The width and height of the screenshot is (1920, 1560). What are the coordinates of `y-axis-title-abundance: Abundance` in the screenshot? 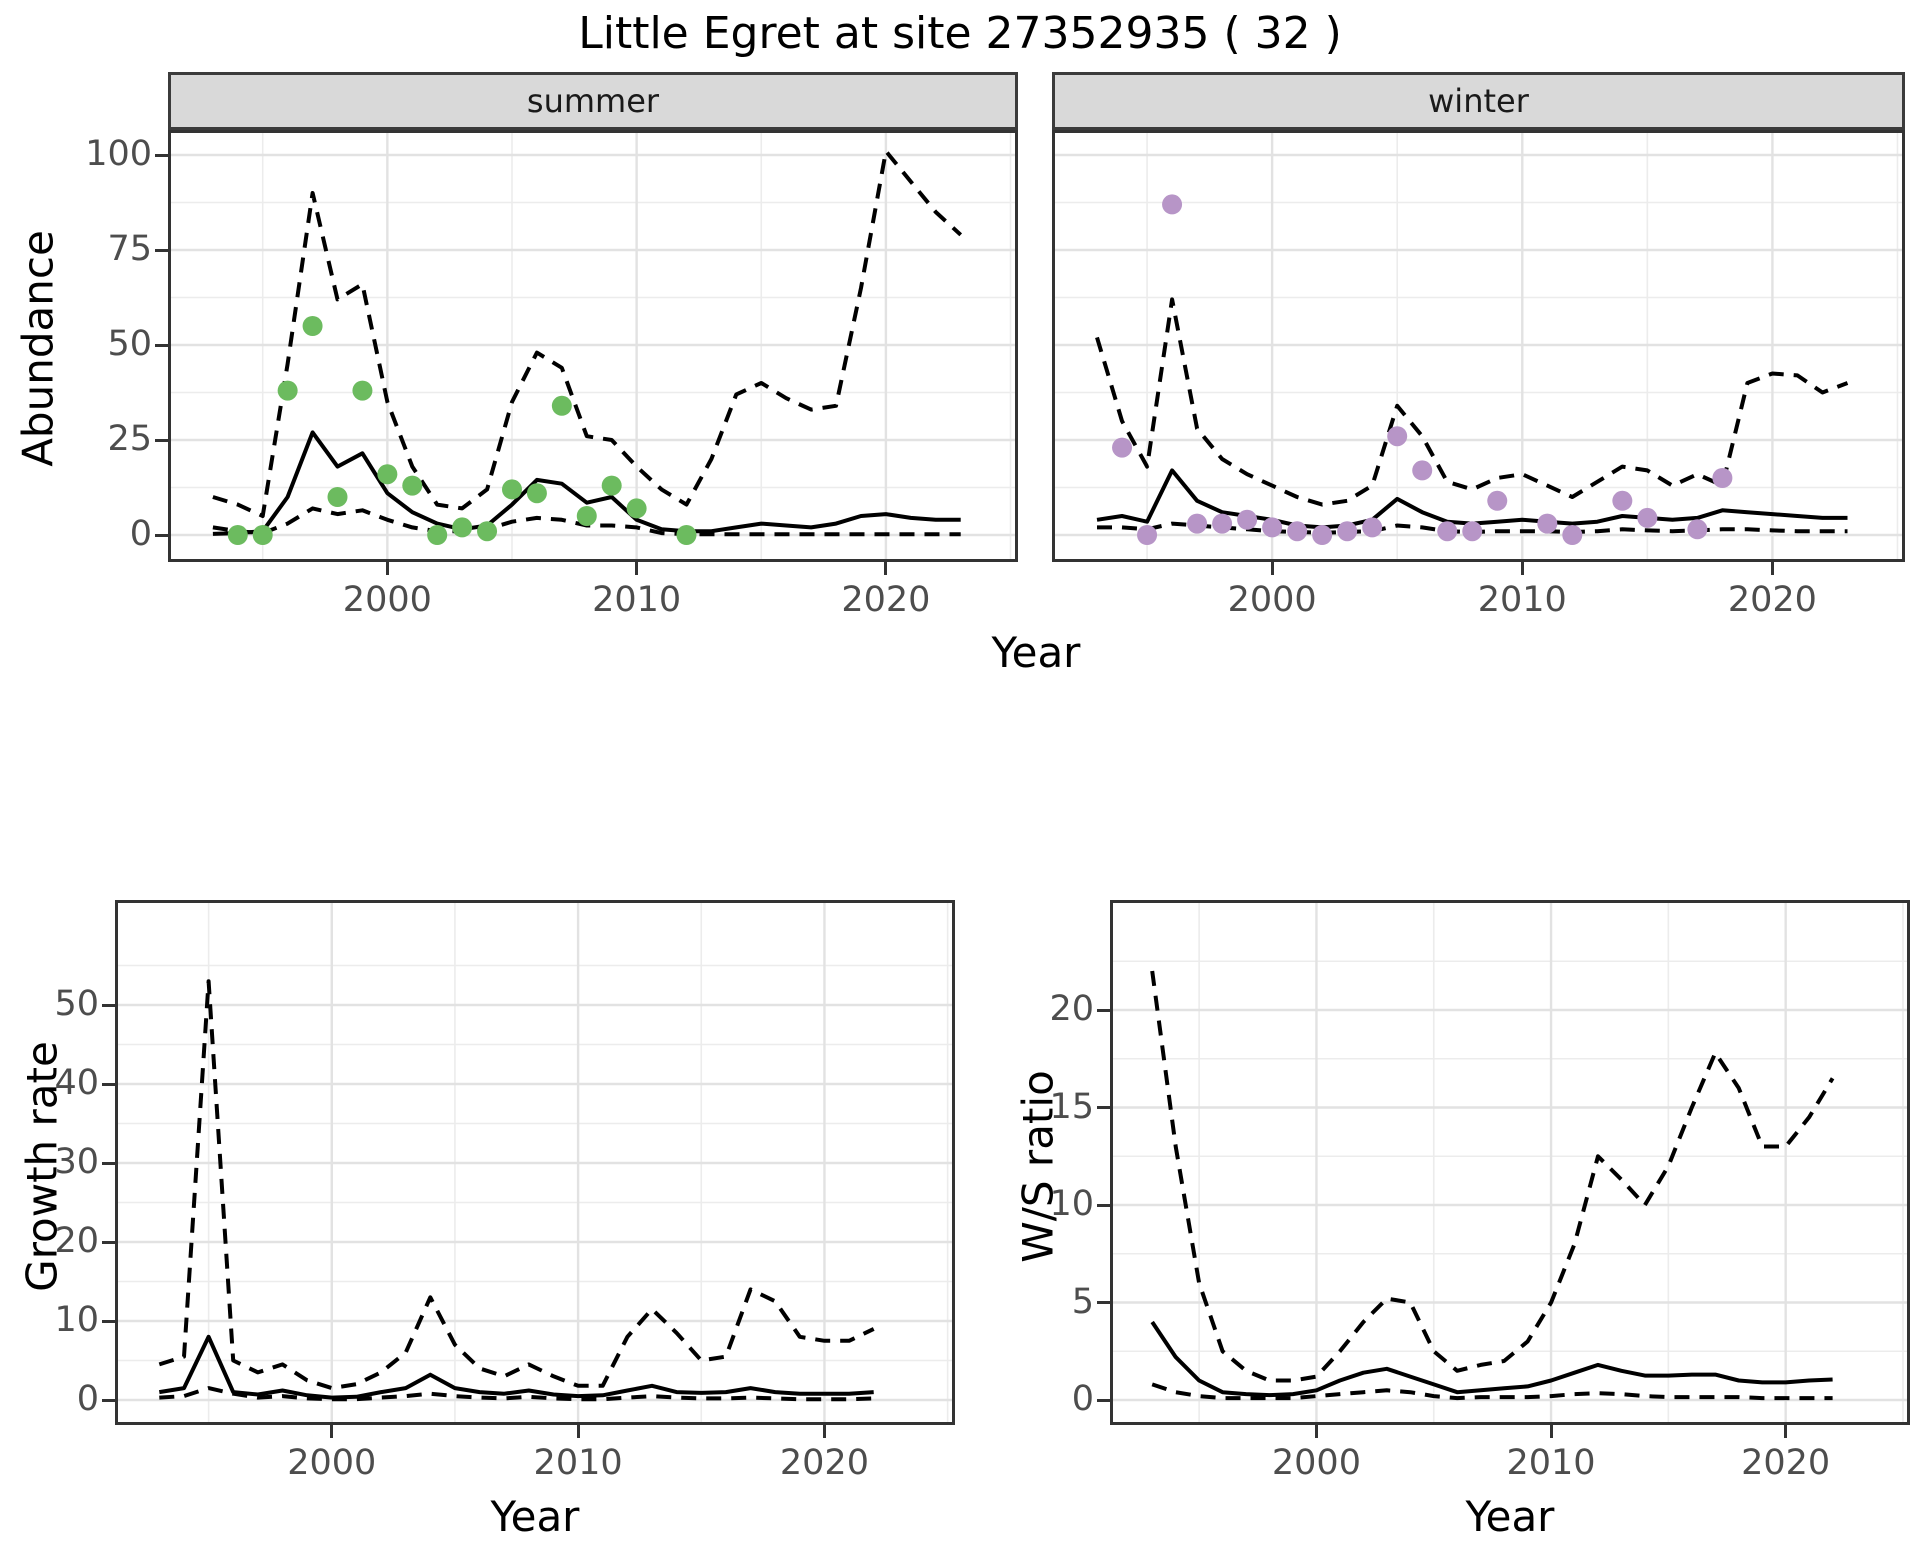 It's located at (38, 348).